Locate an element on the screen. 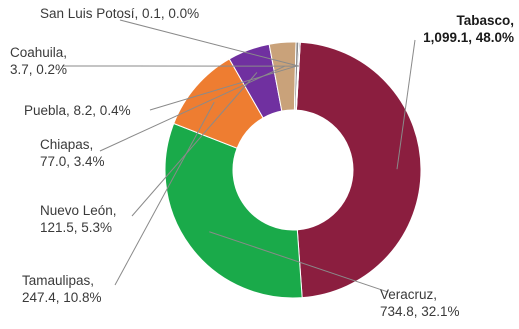 This screenshot has height=329, width=519. label-chiapas-line2: 77.0, 3.4% is located at coordinates (72, 161).